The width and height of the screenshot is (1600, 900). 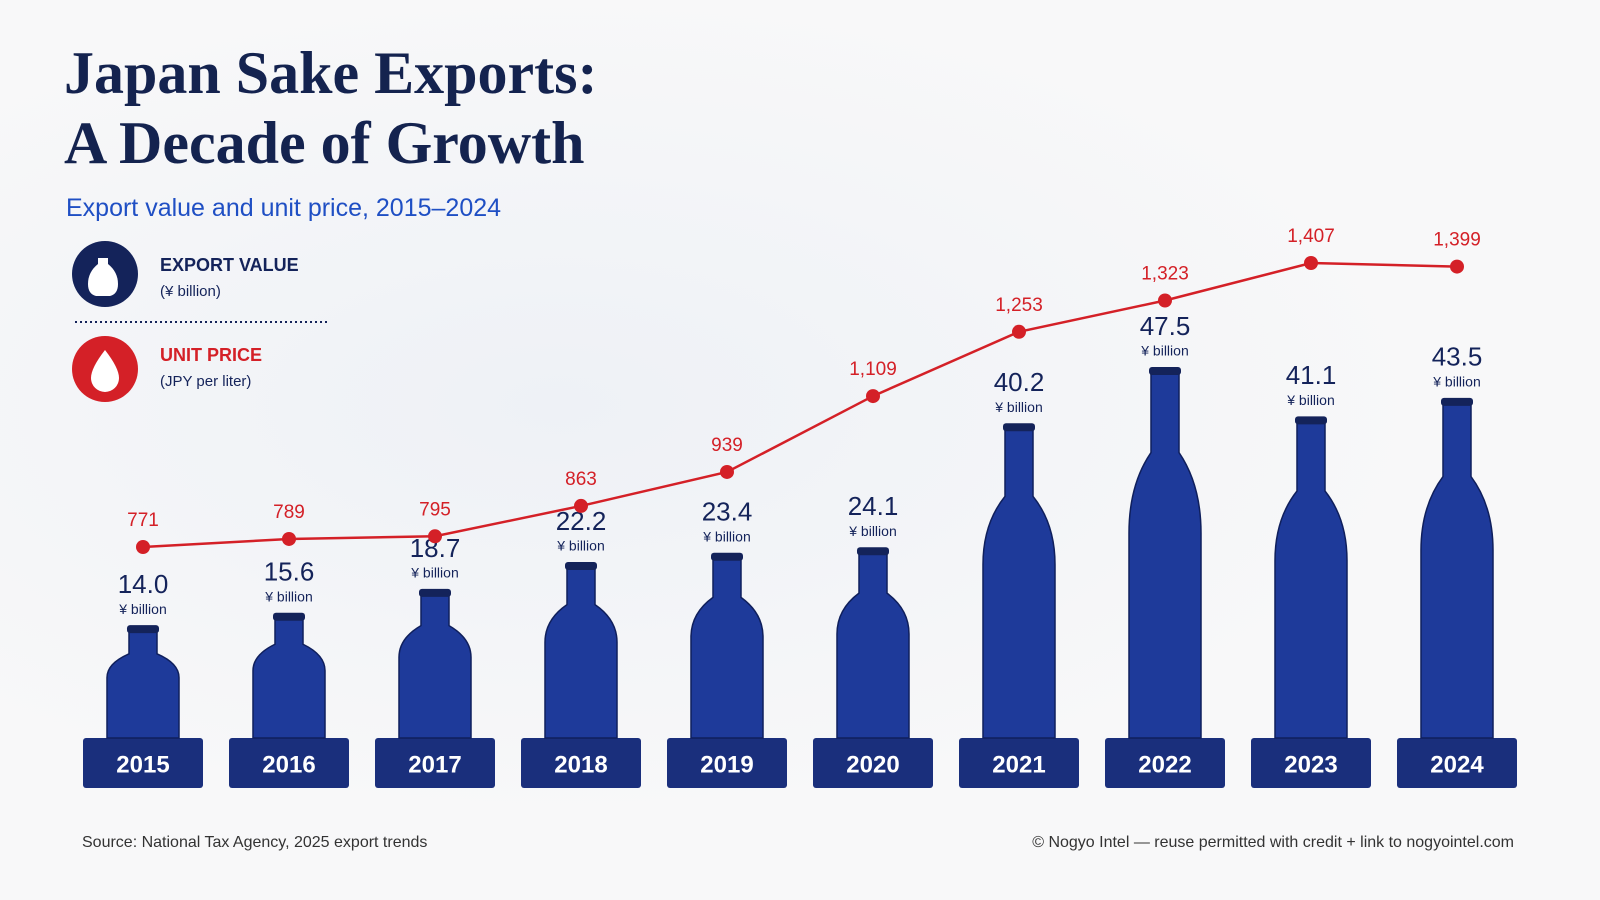 I want to click on x-tick-label: 2016, so click(x=288, y=764).